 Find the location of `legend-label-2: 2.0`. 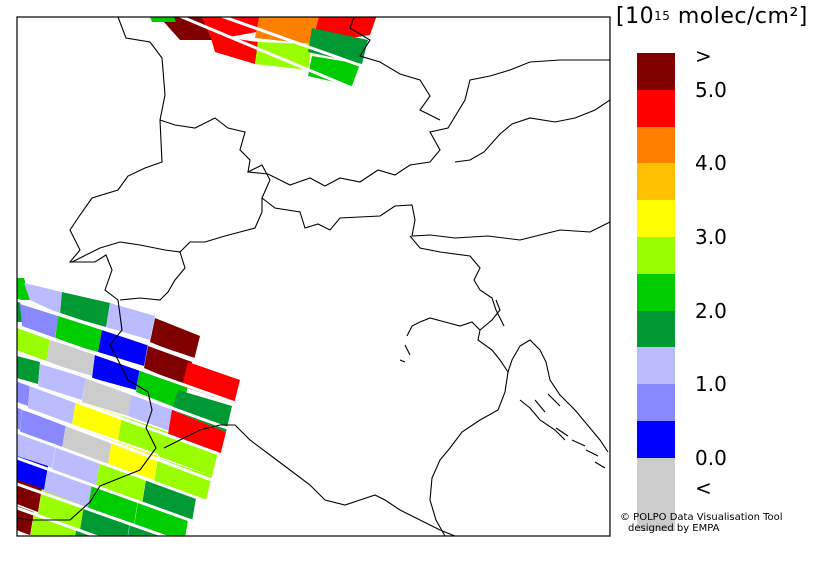

legend-label-2: 2.0 is located at coordinates (711, 311).